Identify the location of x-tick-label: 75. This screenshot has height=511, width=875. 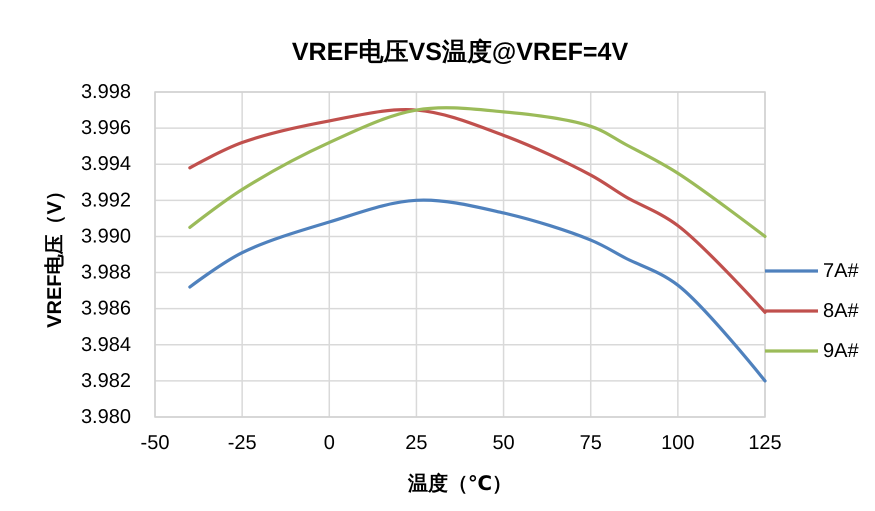
(591, 443).